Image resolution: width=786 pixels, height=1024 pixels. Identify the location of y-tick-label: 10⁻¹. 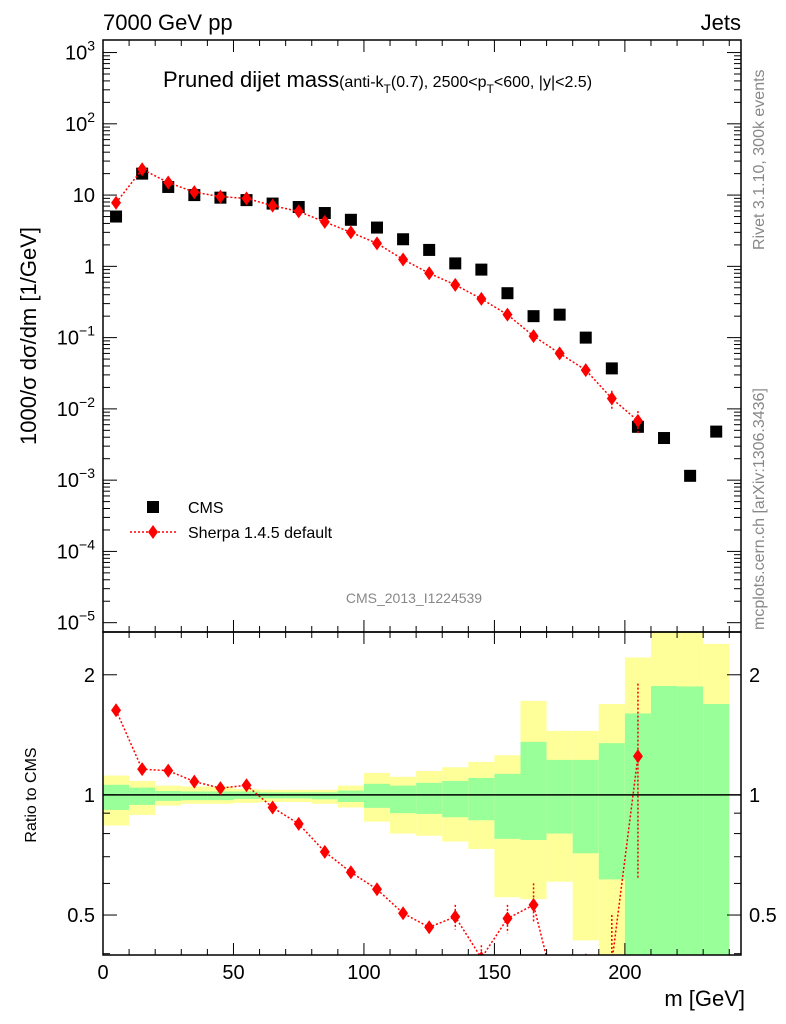
(76, 336).